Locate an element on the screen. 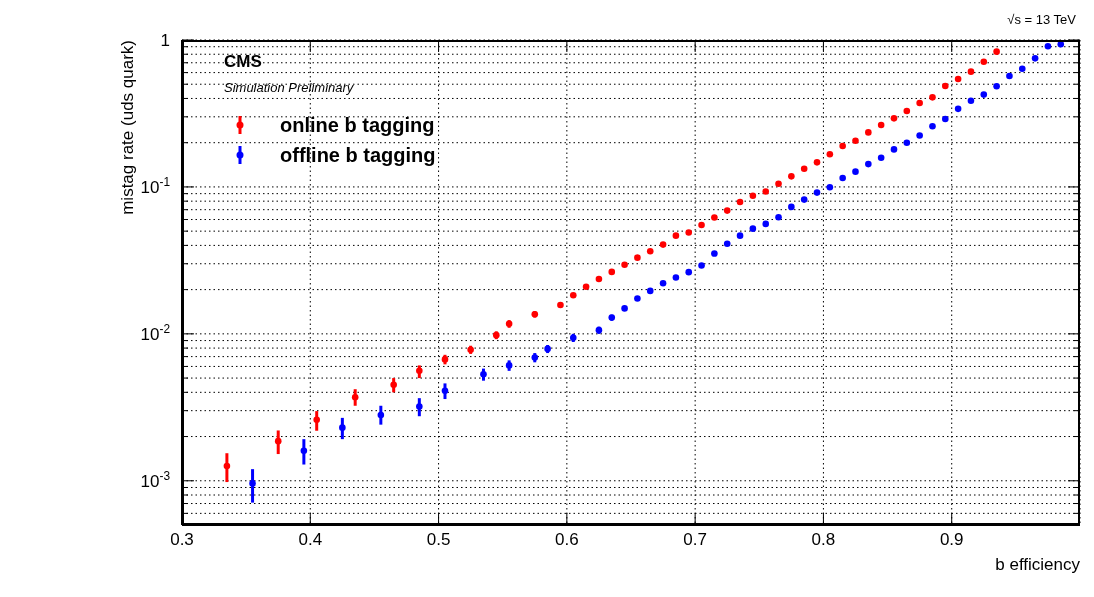 The height and width of the screenshot is (597, 1094). x-tick-label: 0.6 is located at coordinates (567, 539).